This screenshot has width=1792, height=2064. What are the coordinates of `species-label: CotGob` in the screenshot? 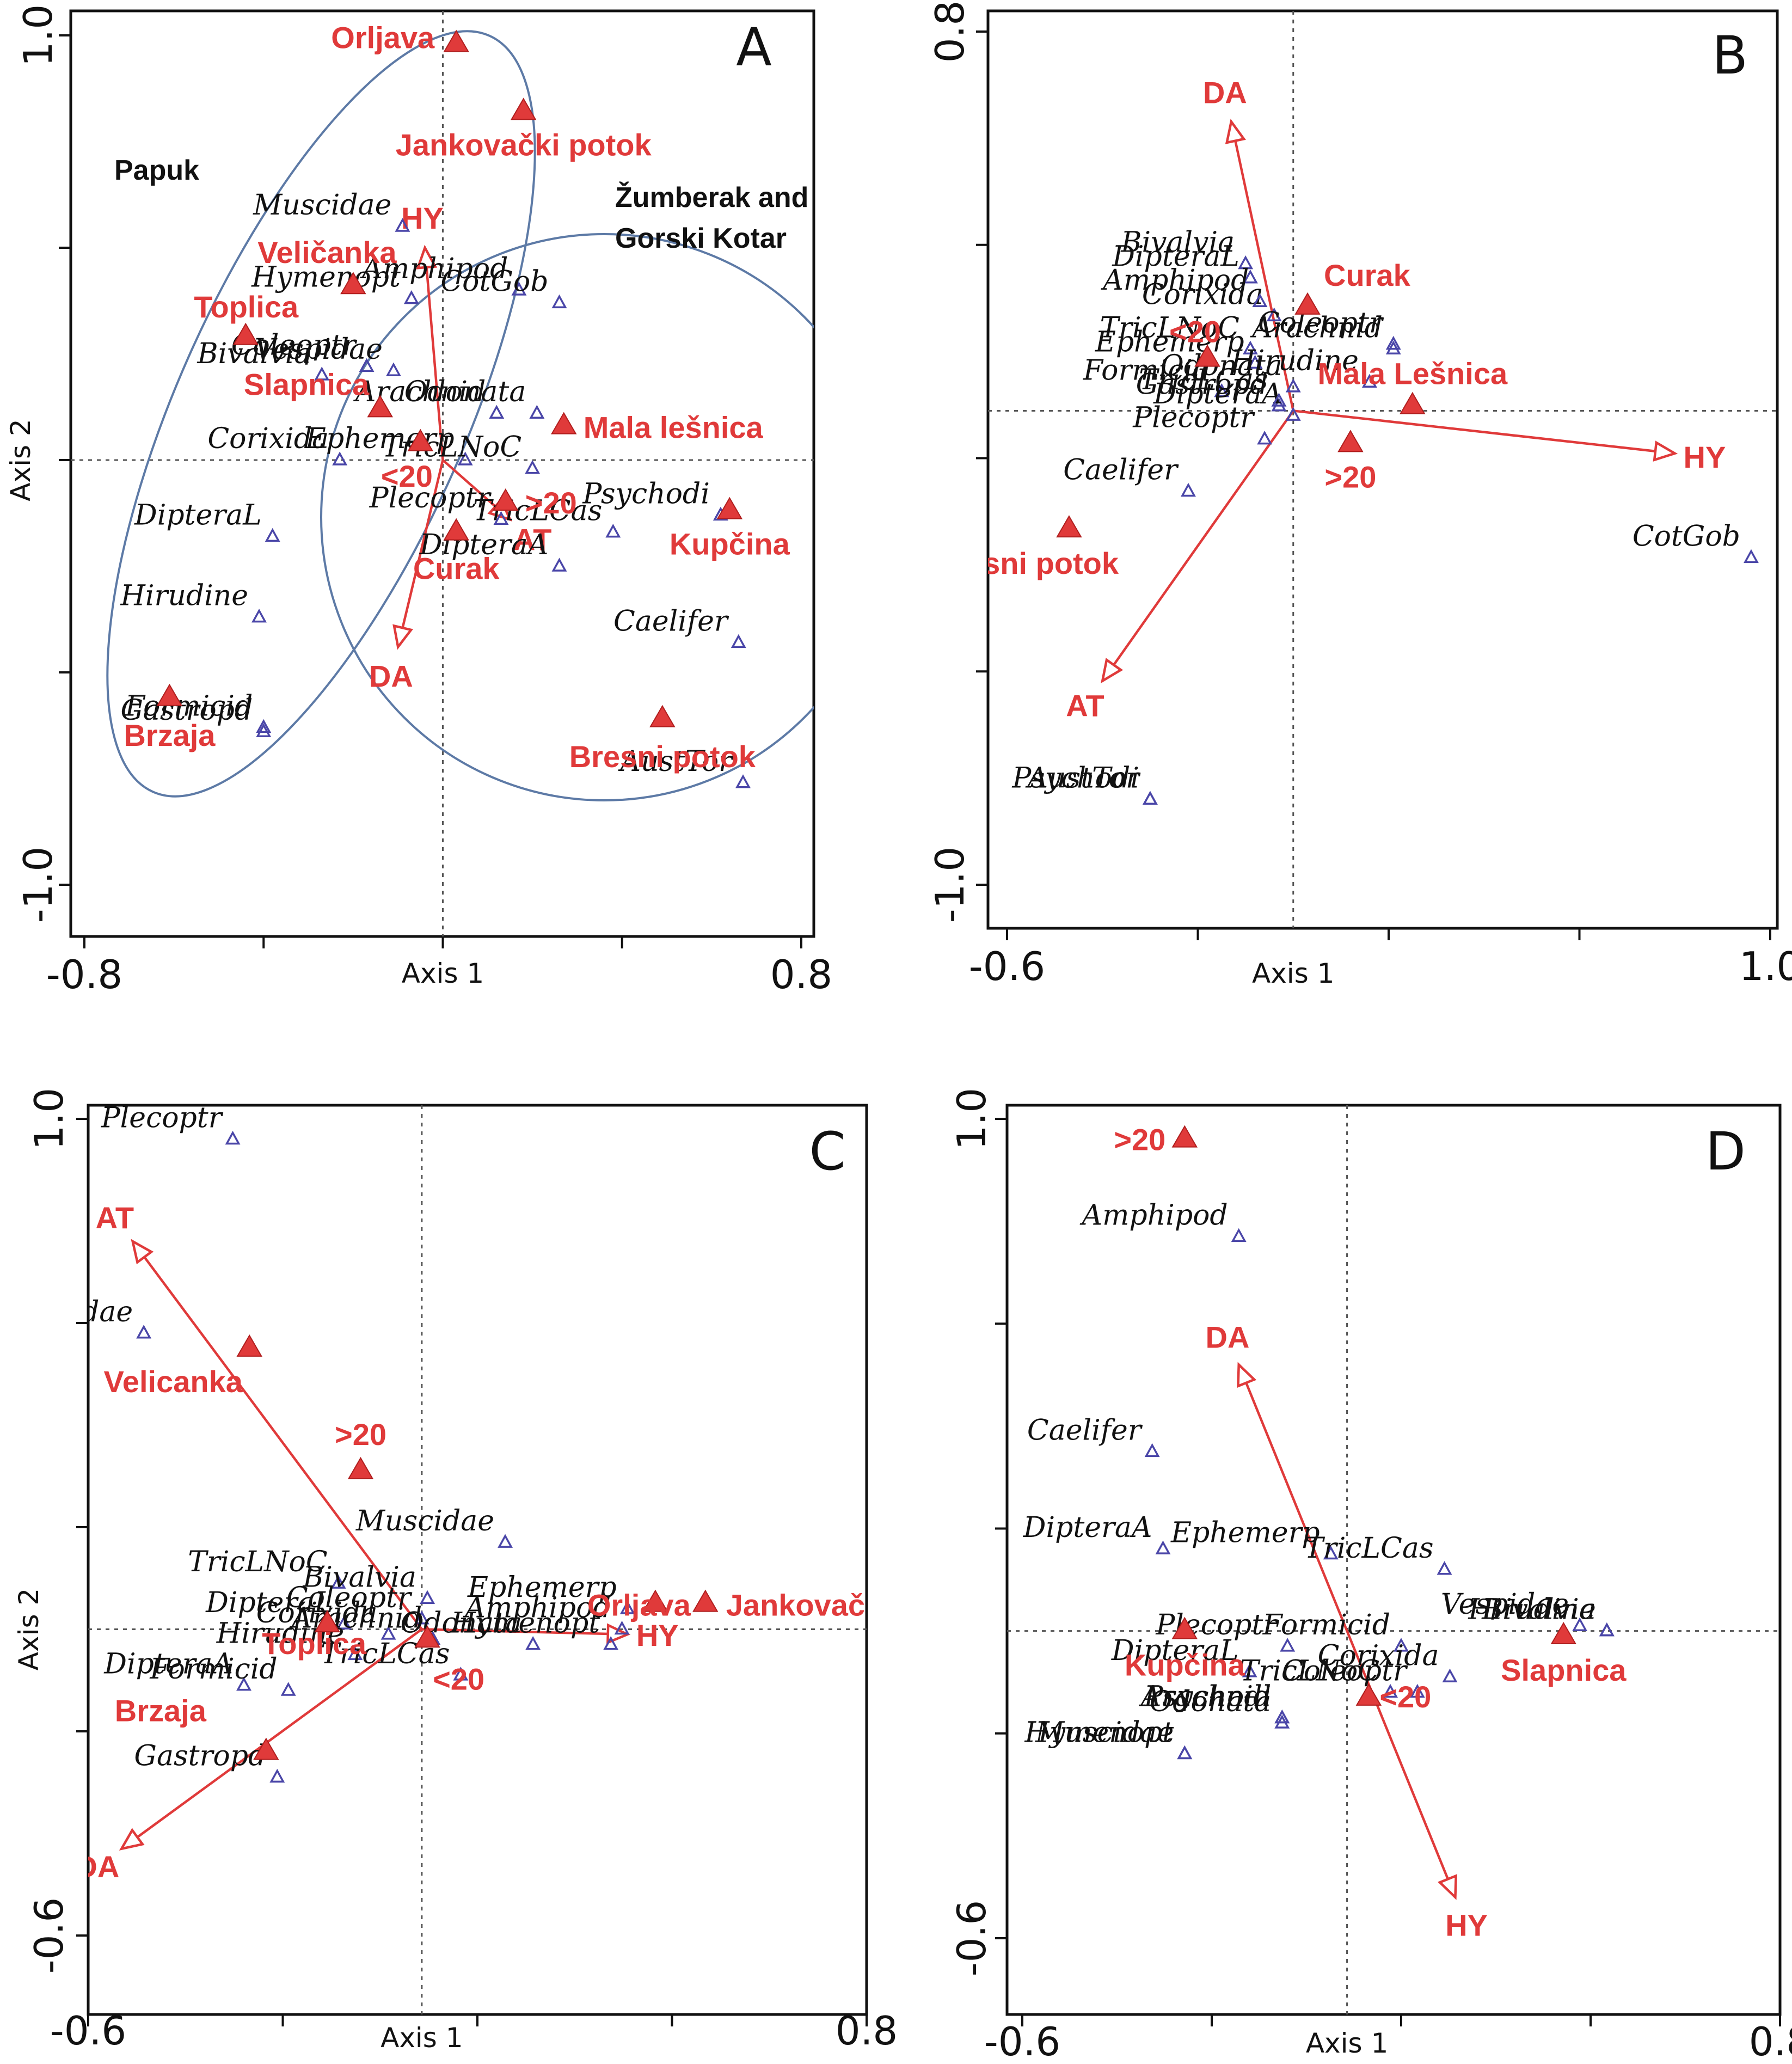 It's located at (494, 281).